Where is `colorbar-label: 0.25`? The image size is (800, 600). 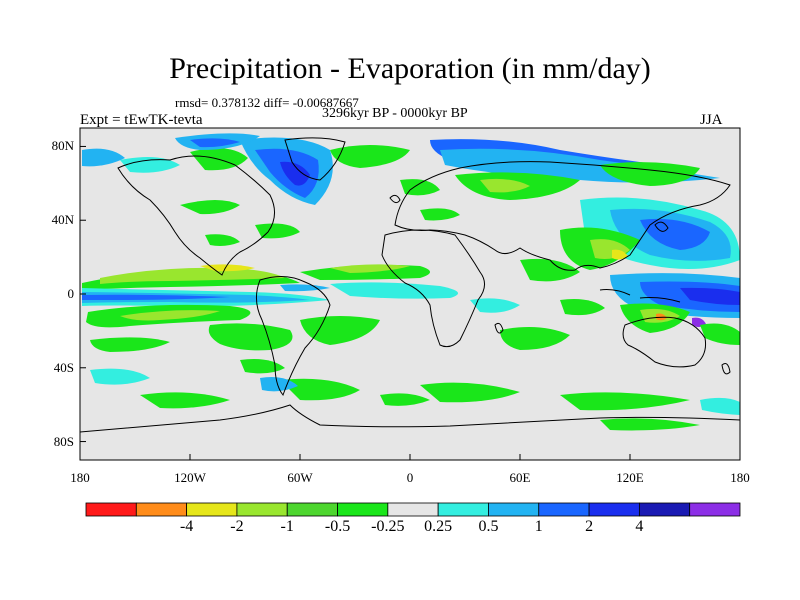
colorbar-label: 0.25 is located at coordinates (438, 526).